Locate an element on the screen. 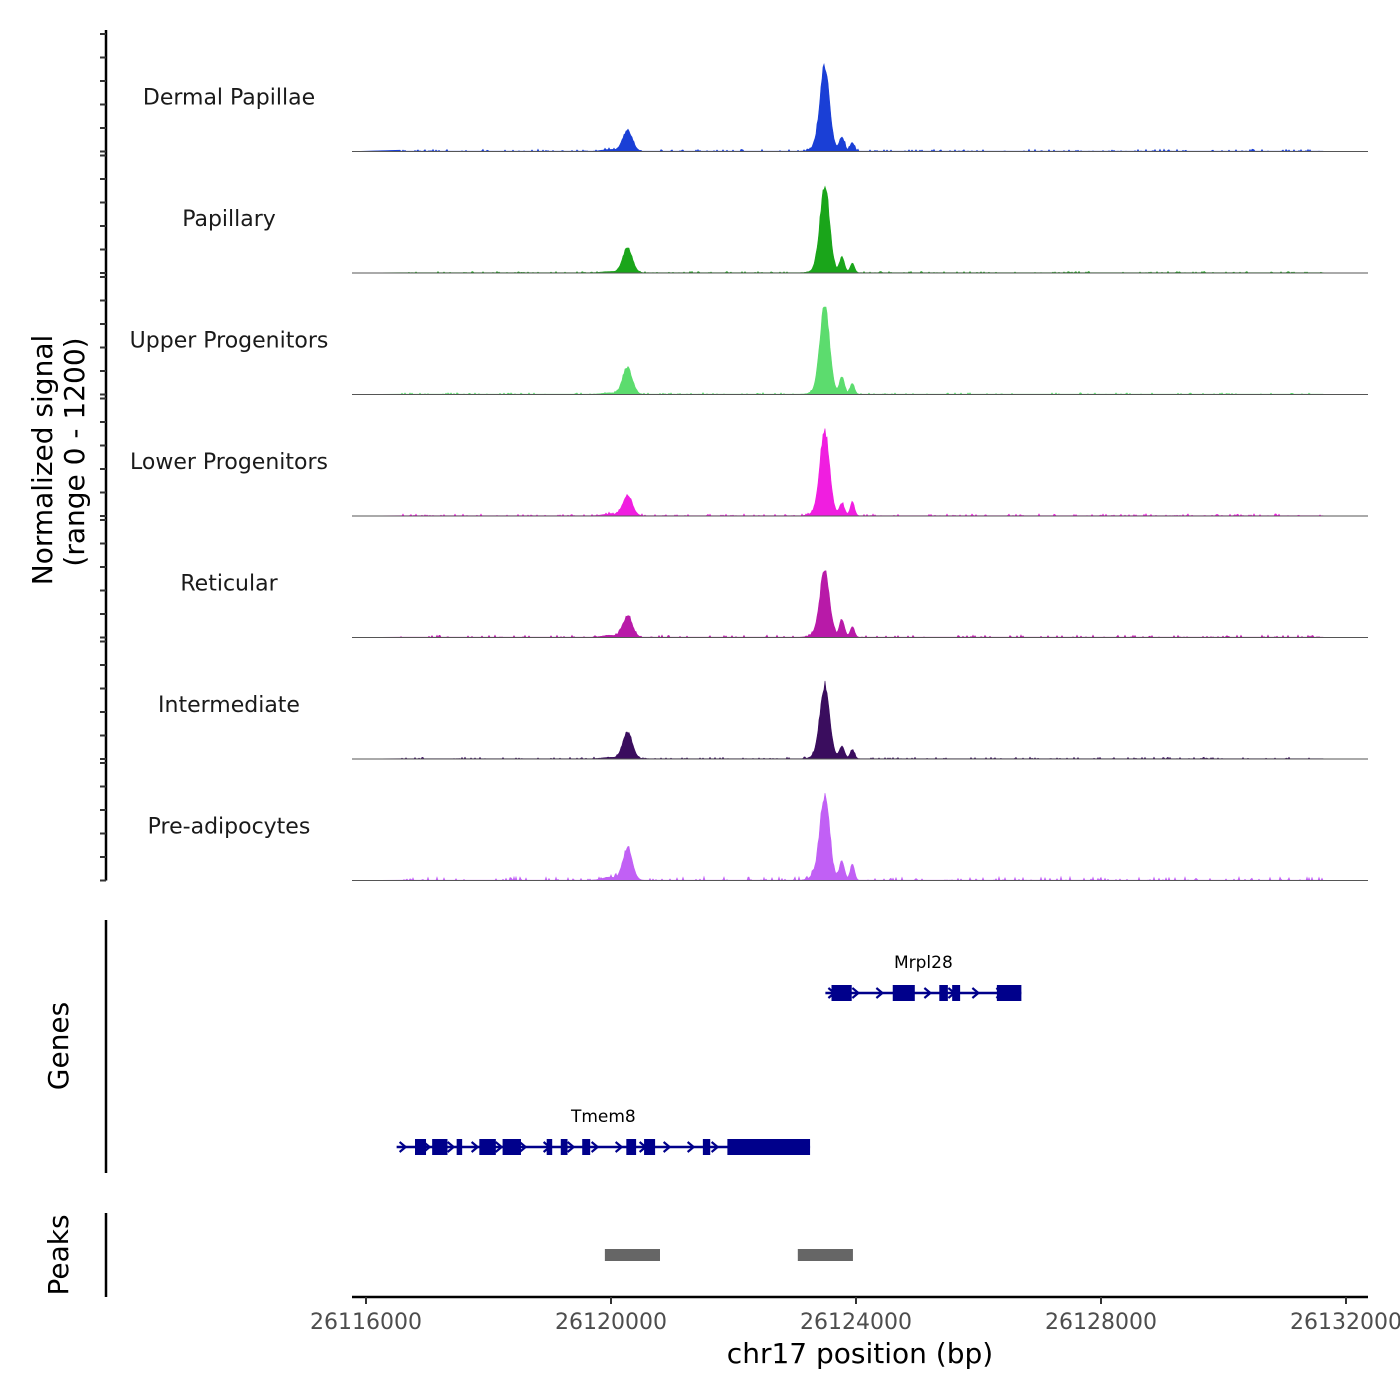 The width and height of the screenshot is (1400, 1400). position-x-axis: 26116000 26120000 26124000 26128000 26132000 is located at coordinates (855, 1315).